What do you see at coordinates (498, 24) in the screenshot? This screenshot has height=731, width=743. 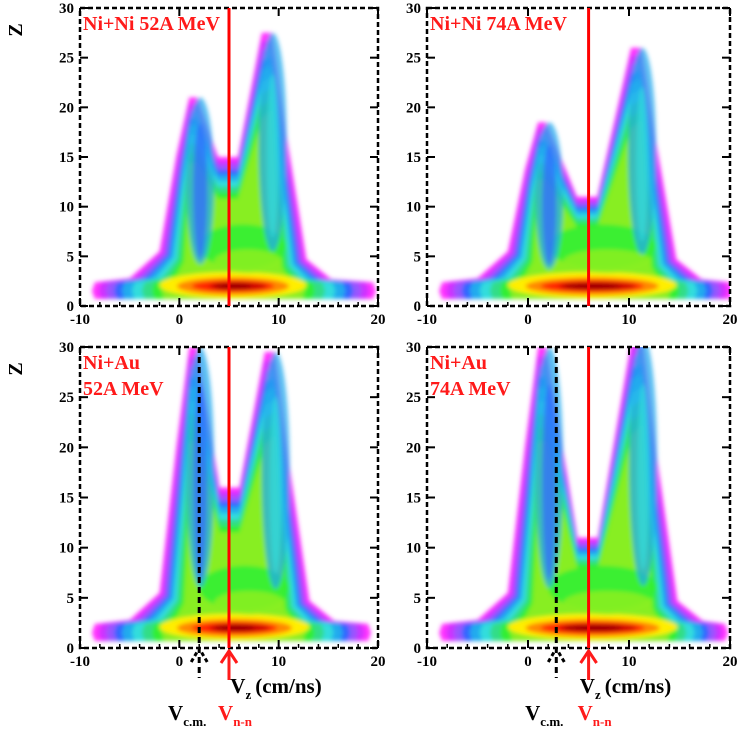 I see `panel-title: Ni+Ni 74A MeV` at bounding box center [498, 24].